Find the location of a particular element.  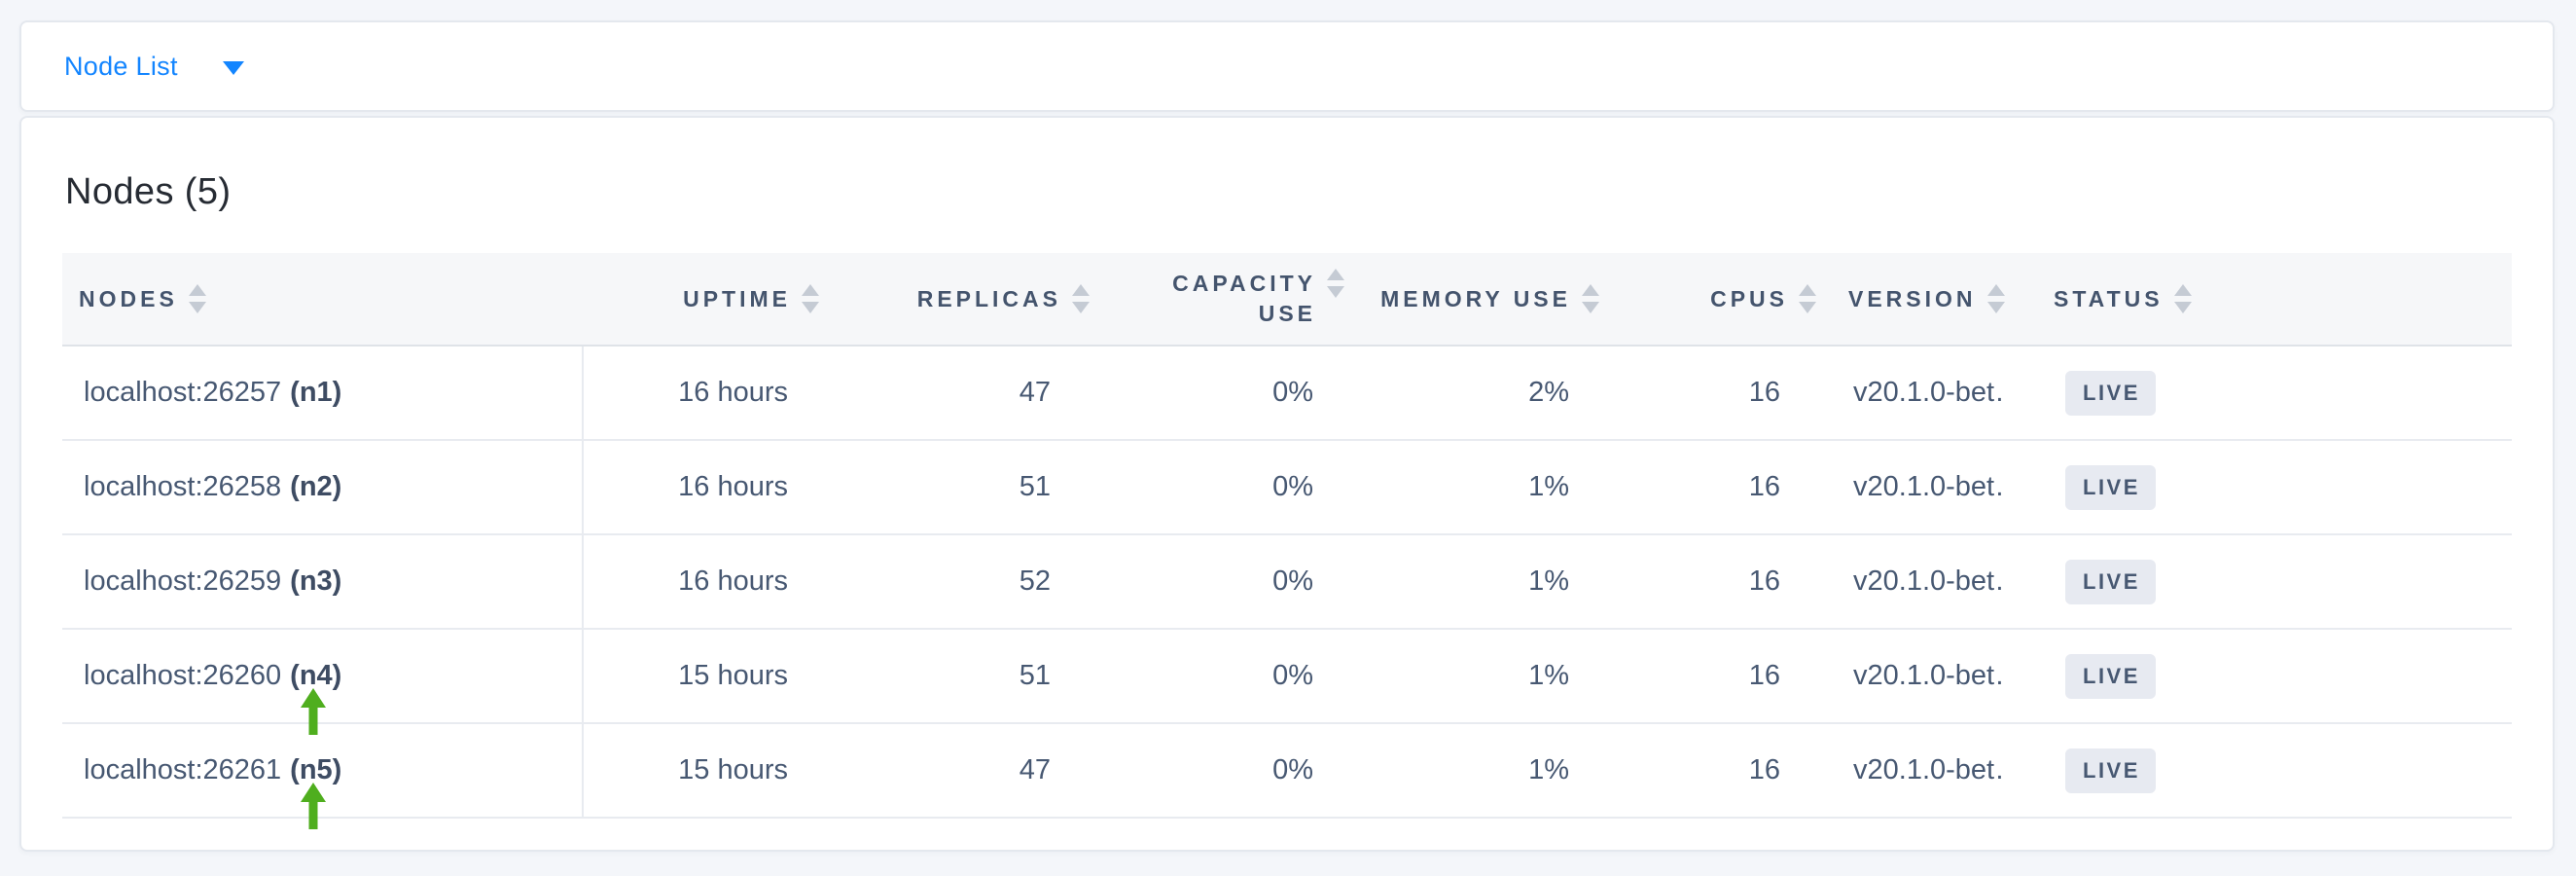

table-header-row: NODES UPTIME REPLICAS CAPACITY USE is located at coordinates (1287, 300).